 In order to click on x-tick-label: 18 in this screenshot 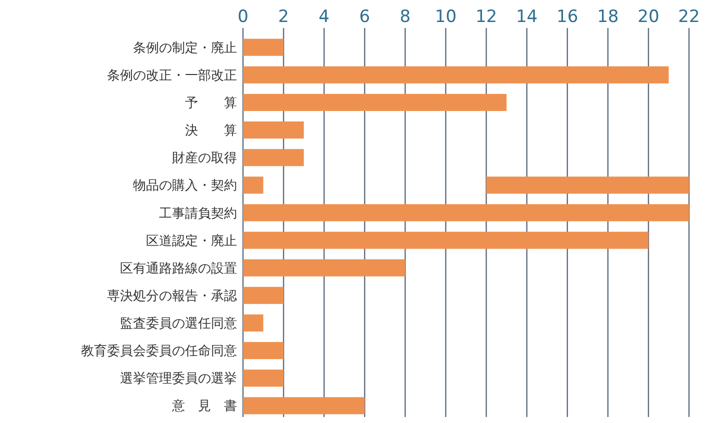, I will do `click(608, 17)`.